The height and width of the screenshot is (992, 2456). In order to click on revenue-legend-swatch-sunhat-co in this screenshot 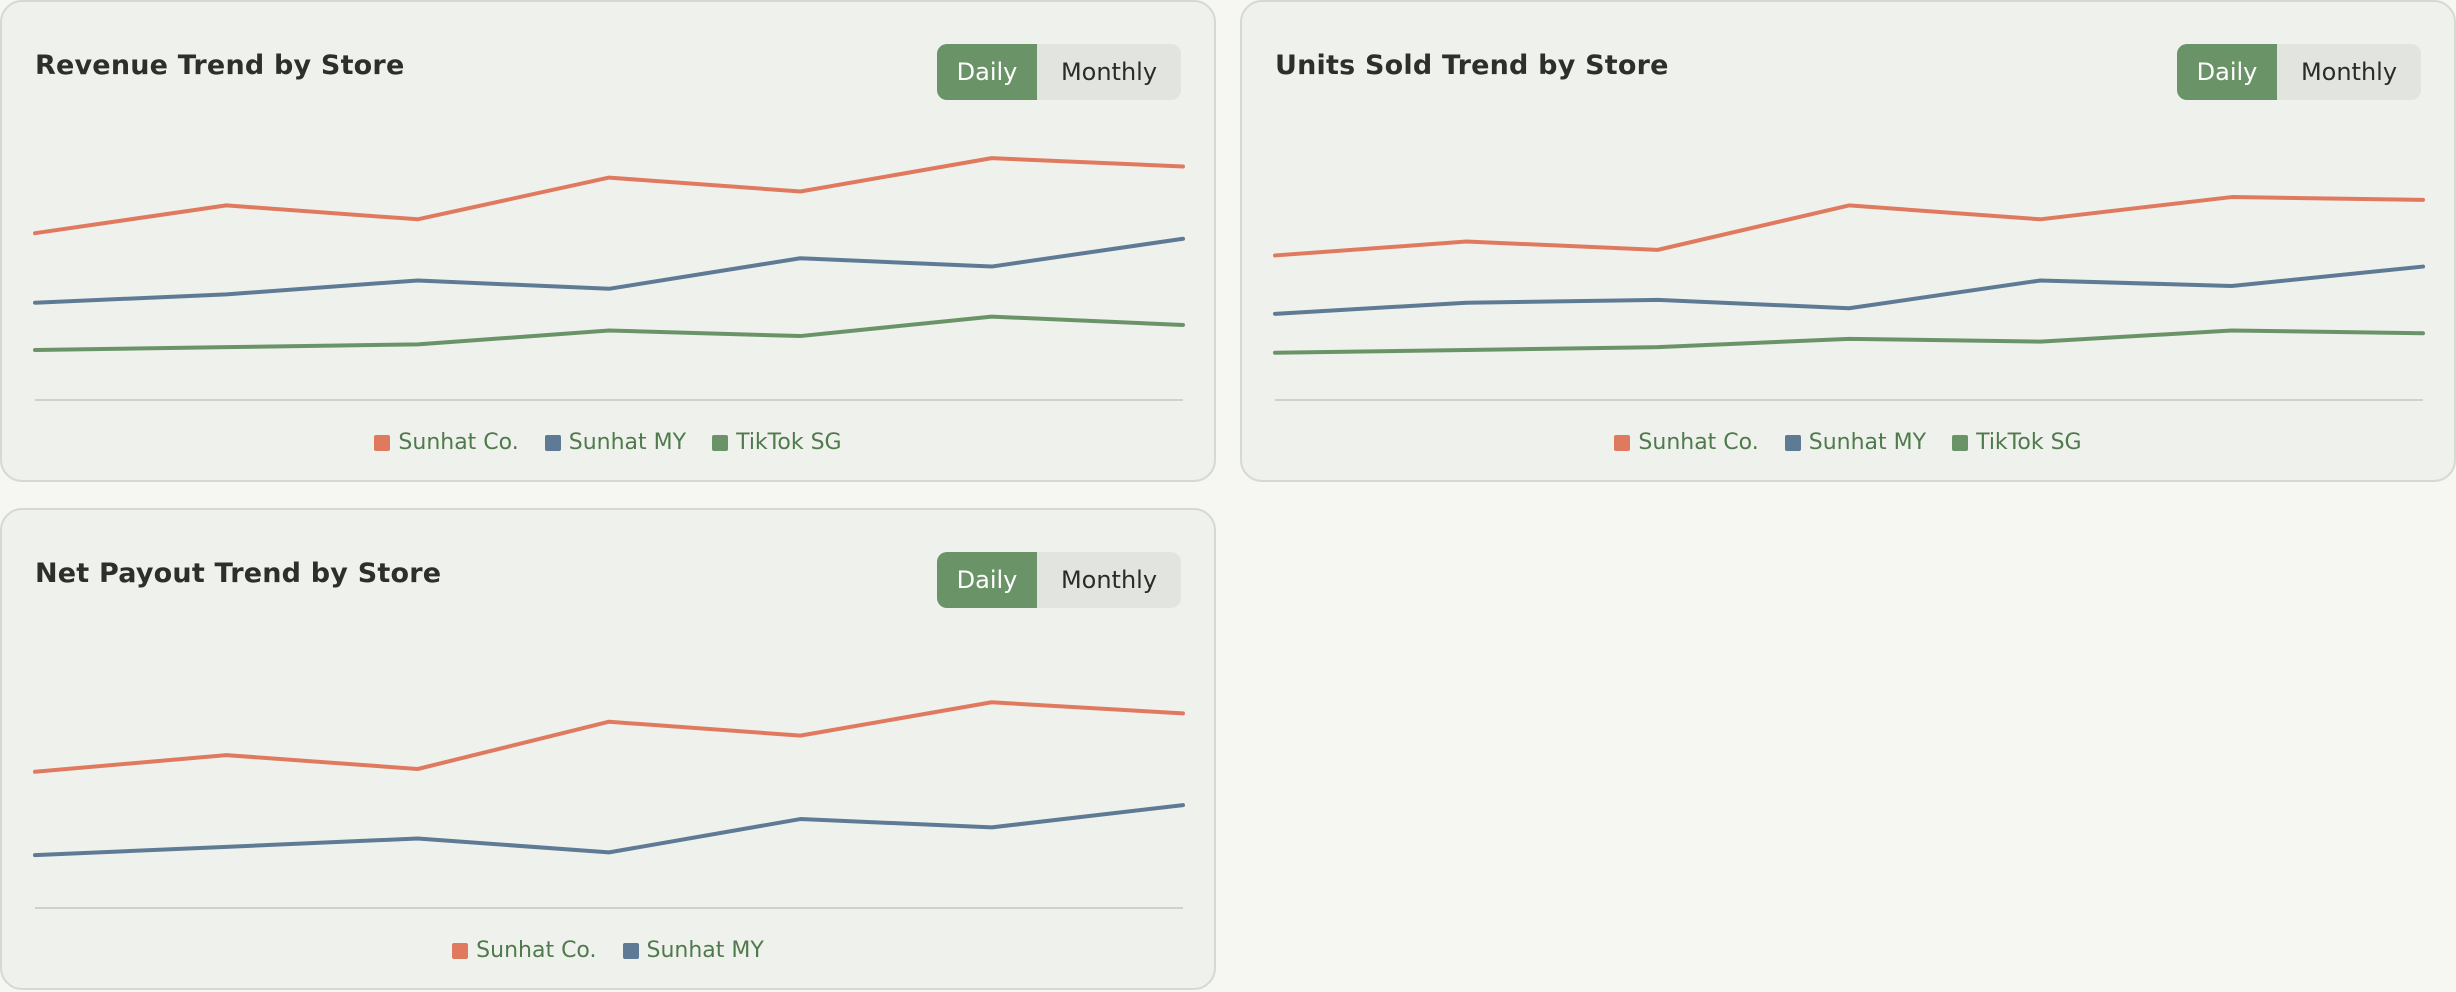, I will do `click(382, 442)`.